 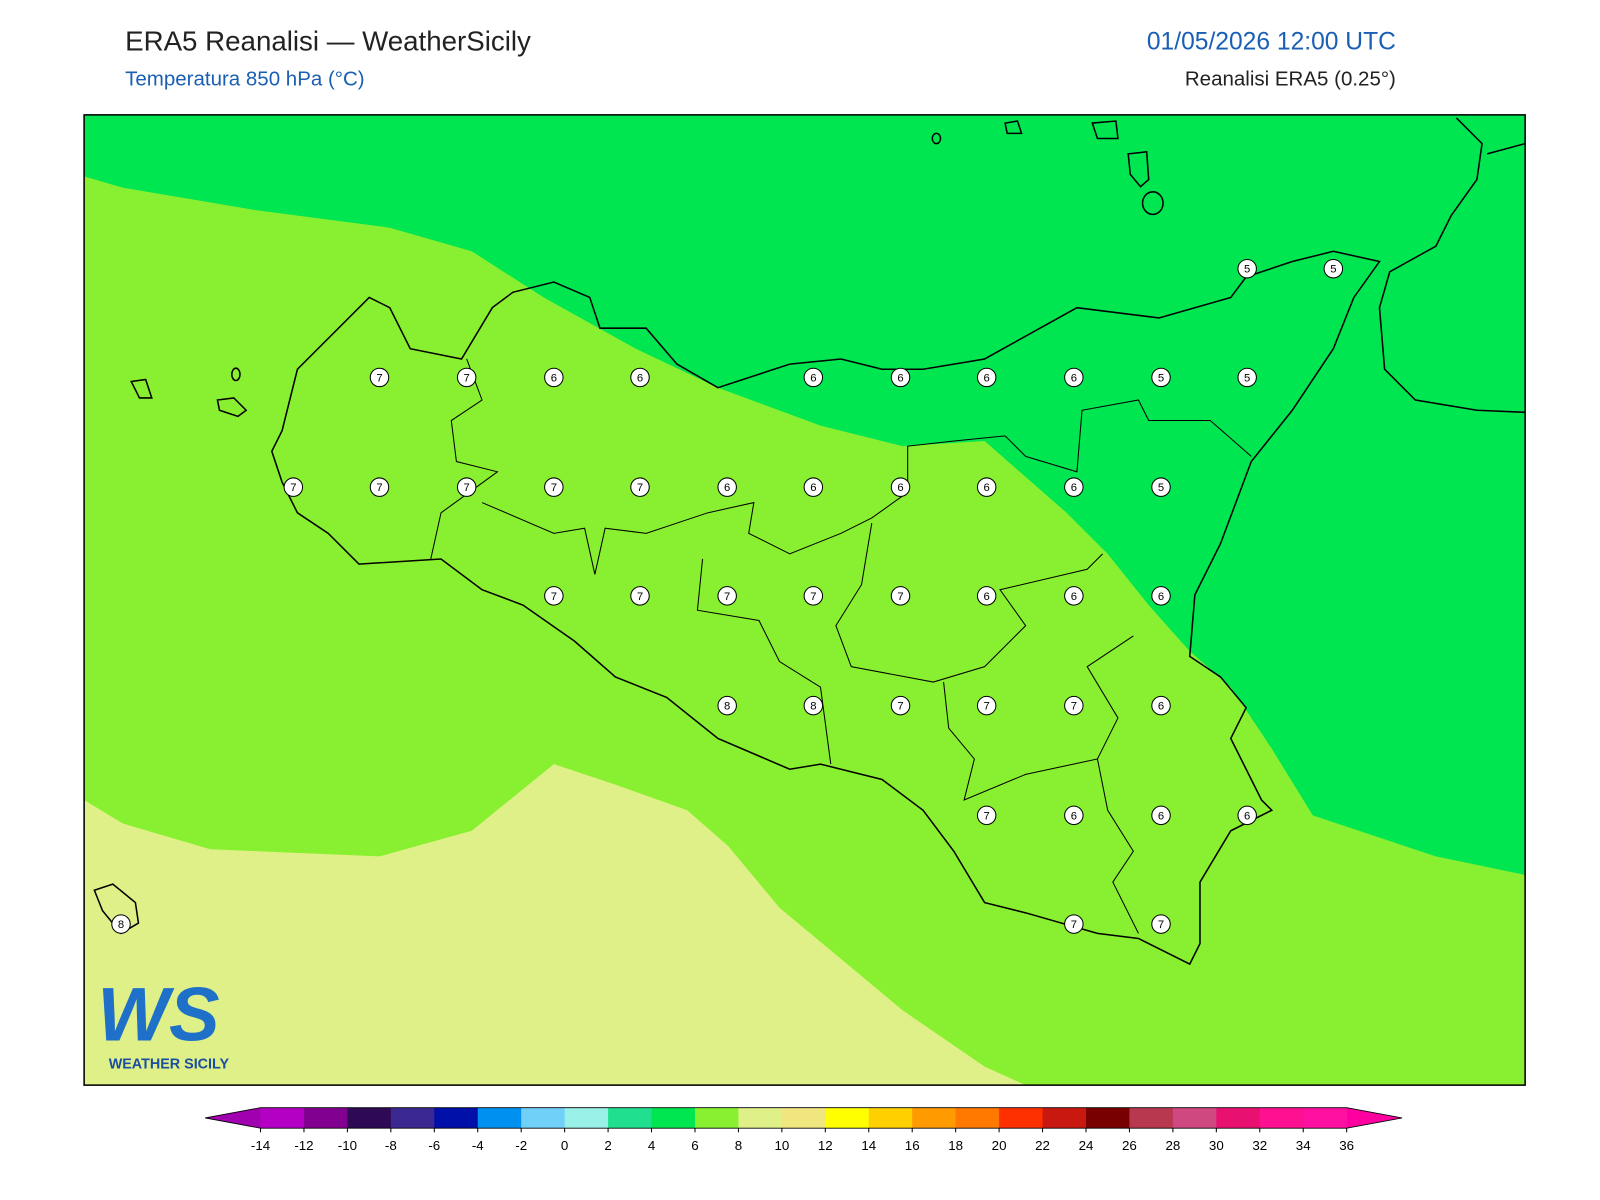 What do you see at coordinates (1290, 78) in the screenshot?
I see `source: Reanalisi ERA5 (0.25°)` at bounding box center [1290, 78].